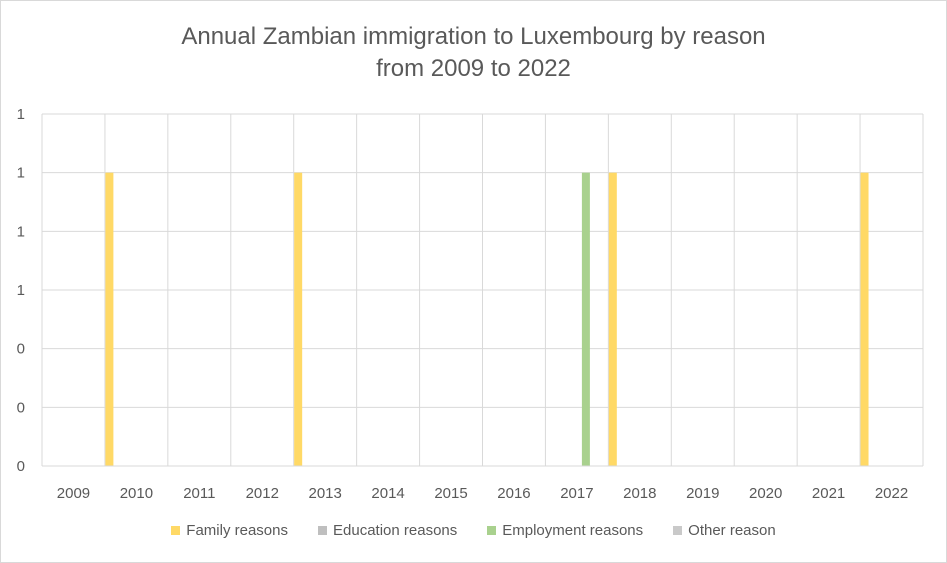 The image size is (947, 563). I want to click on legend-label: Other reason, so click(732, 530).